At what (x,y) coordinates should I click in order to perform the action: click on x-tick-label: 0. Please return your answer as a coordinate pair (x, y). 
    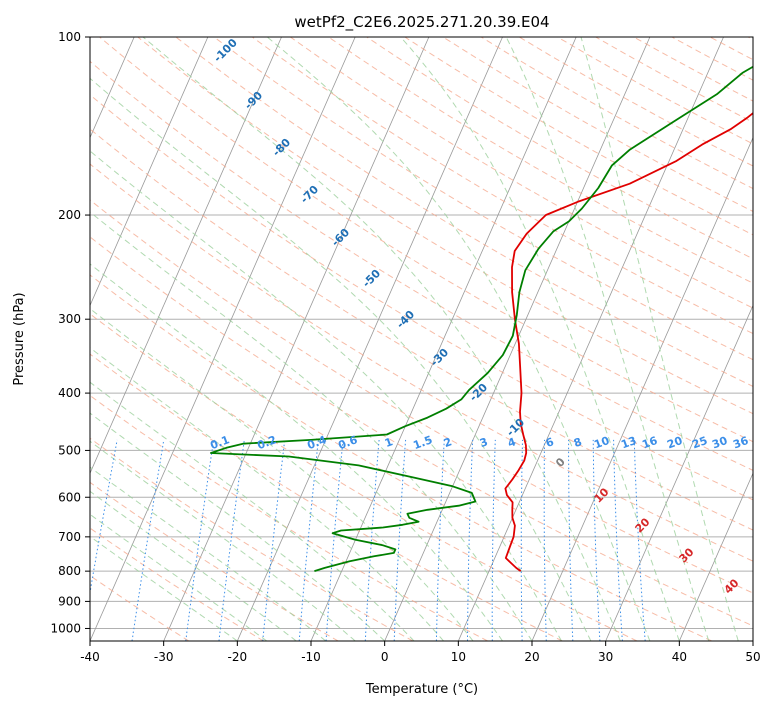
    Looking at the image, I should click on (385, 657).